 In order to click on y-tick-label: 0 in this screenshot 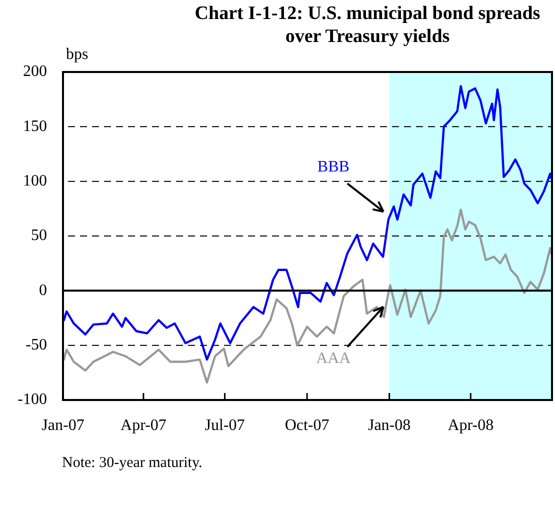, I will do `click(43, 290)`.